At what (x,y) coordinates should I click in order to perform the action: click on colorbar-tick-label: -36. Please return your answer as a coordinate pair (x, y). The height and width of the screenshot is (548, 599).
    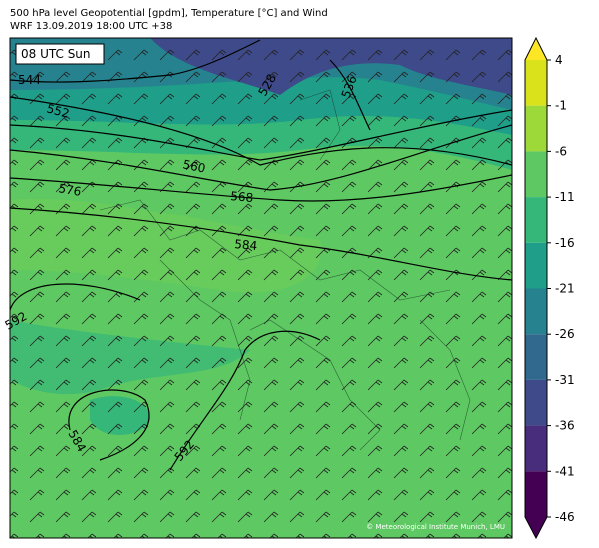
    Looking at the image, I should click on (565, 426).